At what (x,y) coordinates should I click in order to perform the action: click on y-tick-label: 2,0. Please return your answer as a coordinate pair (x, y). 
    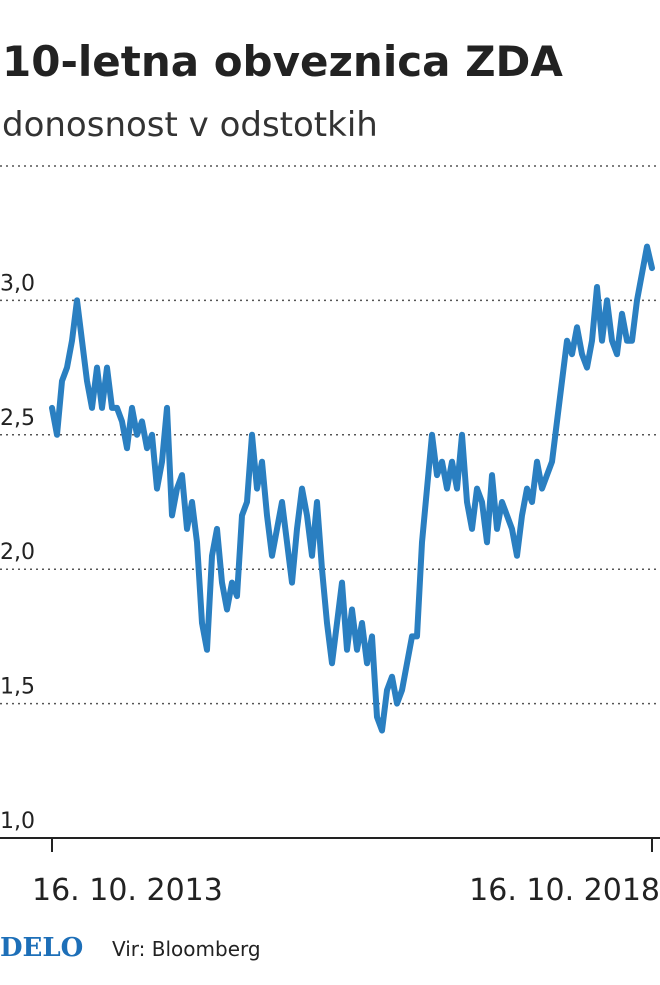
    Looking at the image, I should click on (17, 552).